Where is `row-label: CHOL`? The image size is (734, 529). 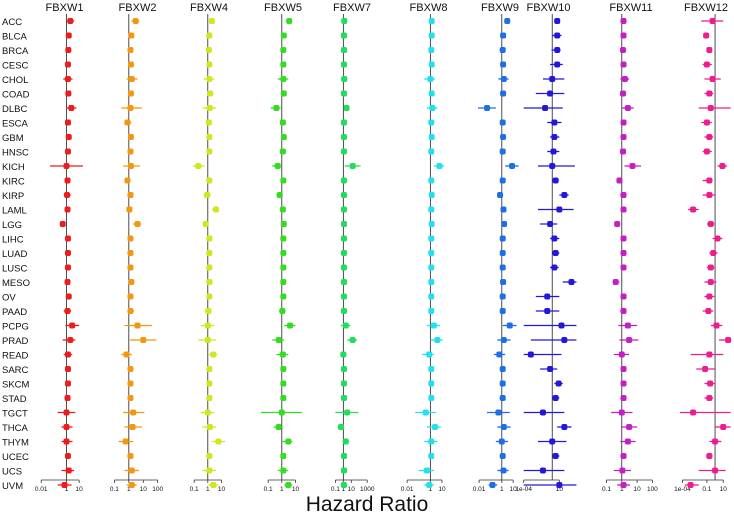 row-label: CHOL is located at coordinates (15, 80).